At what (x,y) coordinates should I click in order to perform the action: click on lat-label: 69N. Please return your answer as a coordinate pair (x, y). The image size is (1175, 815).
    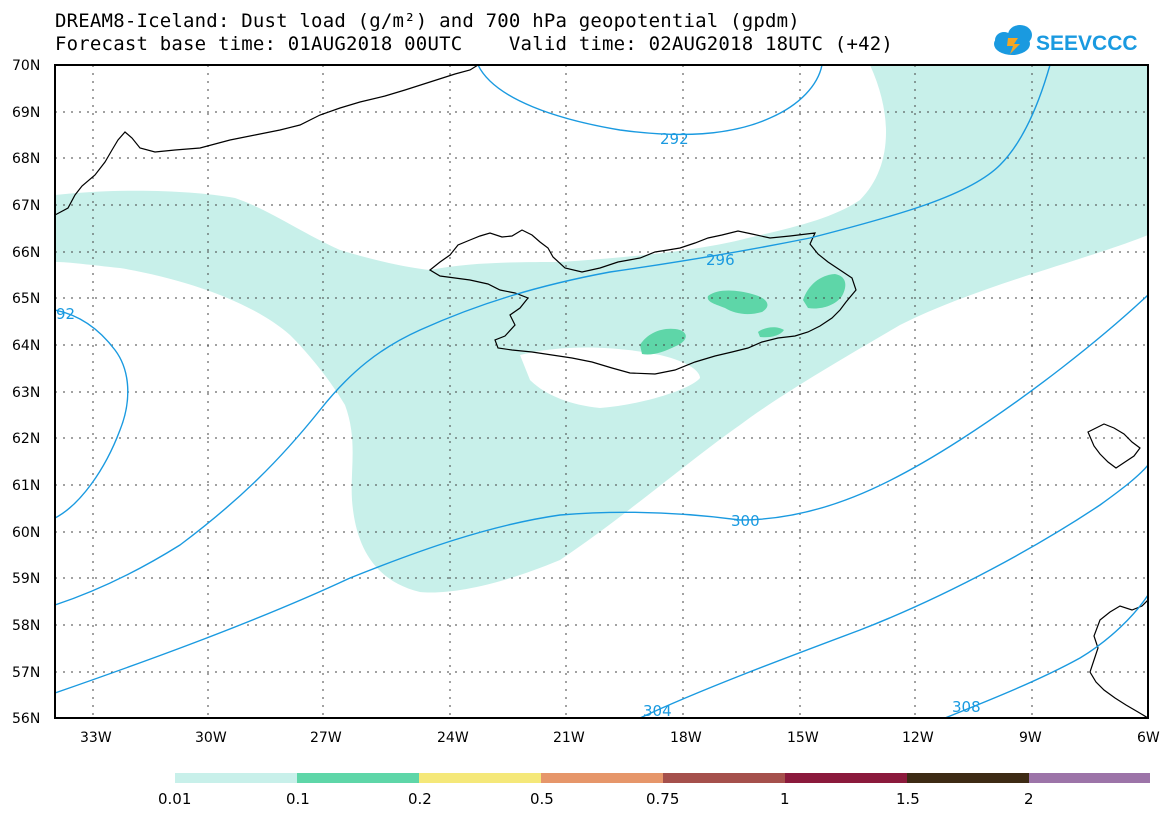
    Looking at the image, I should click on (26, 113).